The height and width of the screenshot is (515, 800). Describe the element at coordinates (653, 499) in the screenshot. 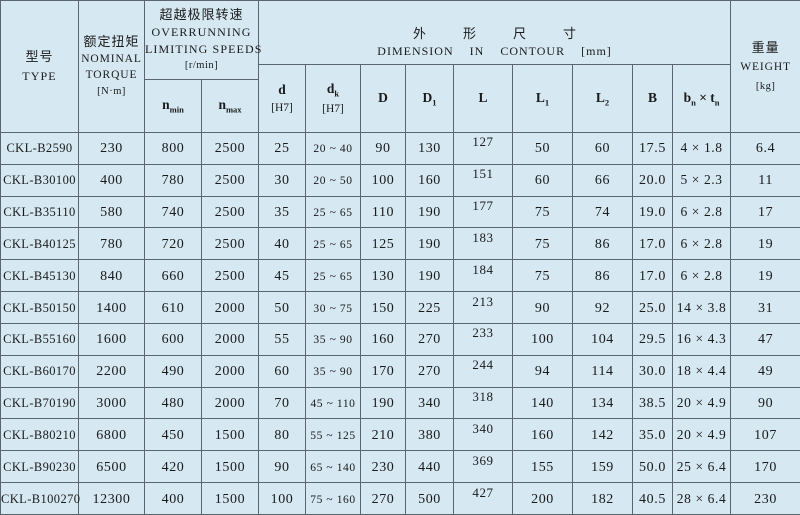

I see `cell-B: 40.5` at that location.